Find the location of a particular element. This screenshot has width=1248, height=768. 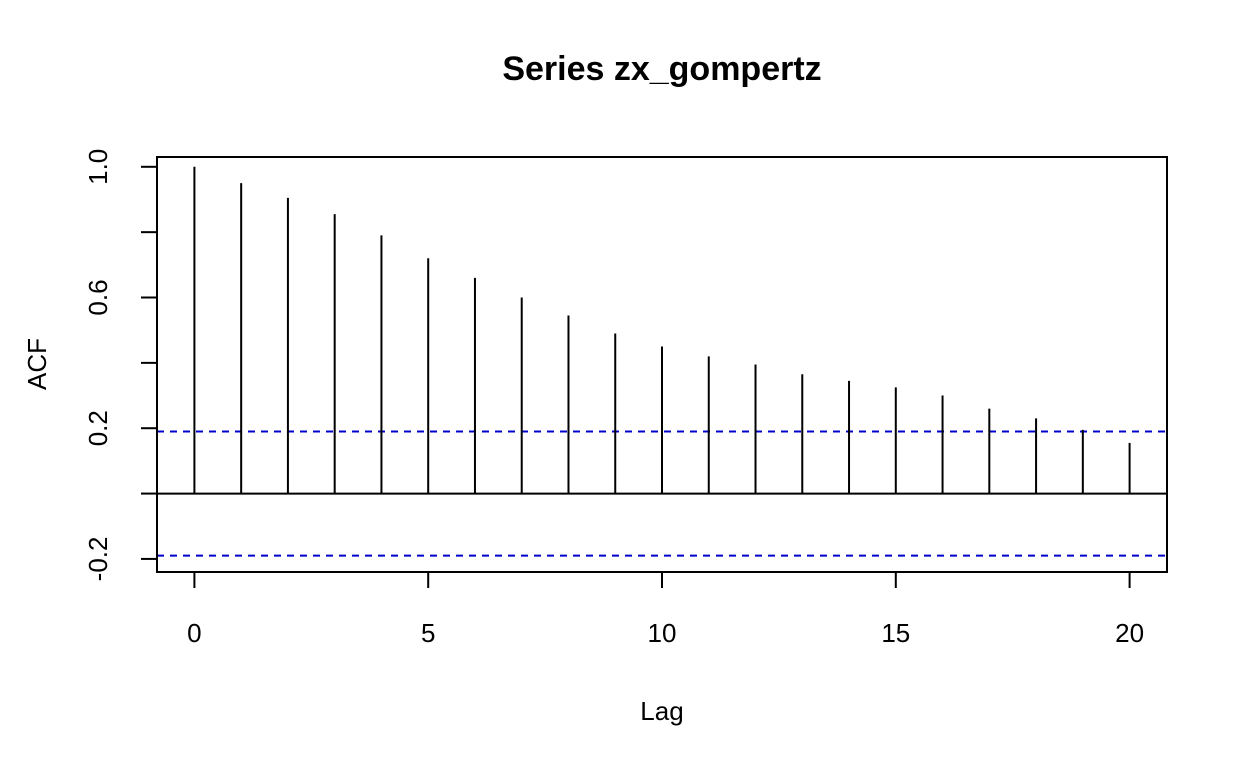

y-tick-label: 1.0 is located at coordinates (98, 167).